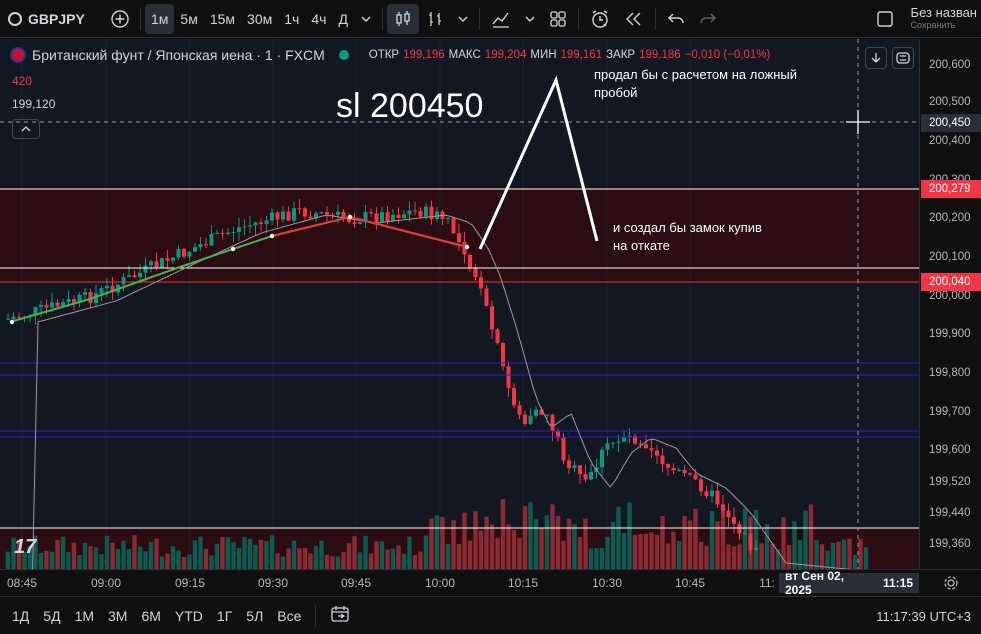 This screenshot has width=981, height=634. I want to click on range-ytd: YTD, so click(188, 615).